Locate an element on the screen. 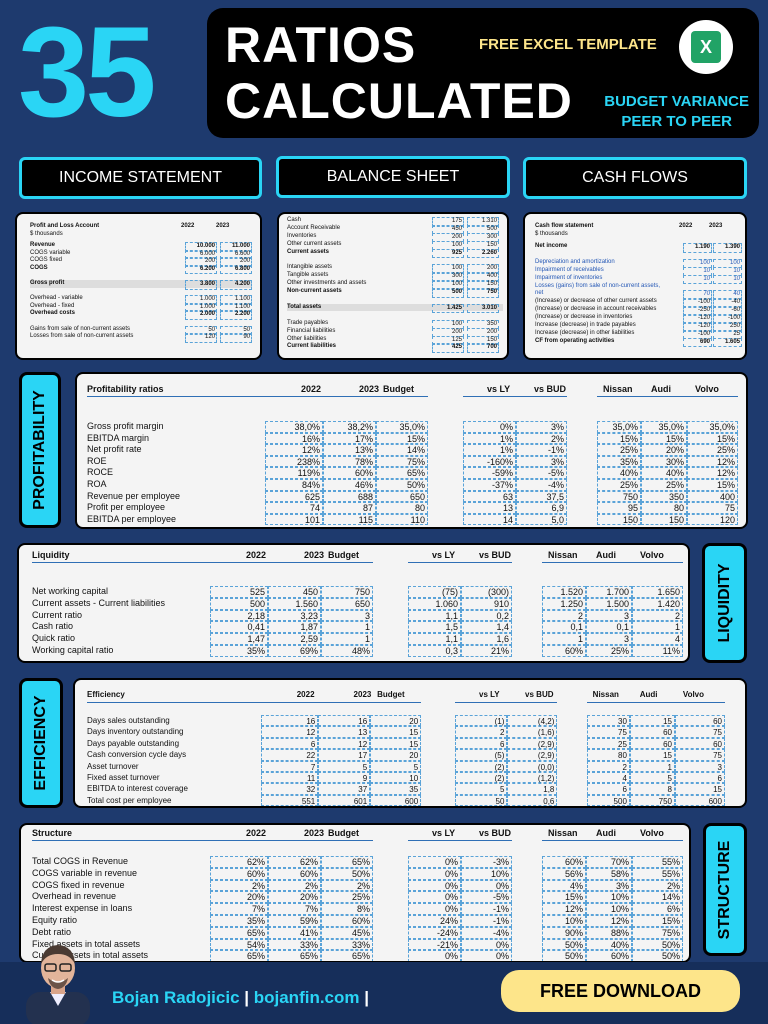 The width and height of the screenshot is (768, 1024). cell: 110 is located at coordinates (402, 519).